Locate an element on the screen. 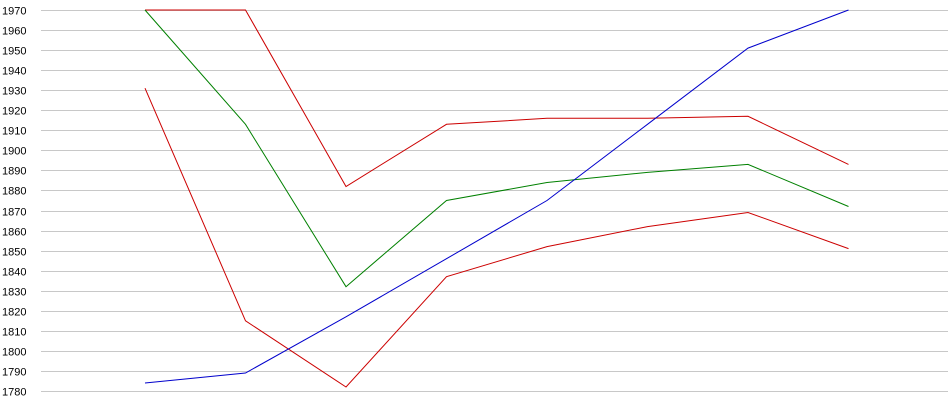  y-tick-label-1780: 1780 is located at coordinates (14, 393).